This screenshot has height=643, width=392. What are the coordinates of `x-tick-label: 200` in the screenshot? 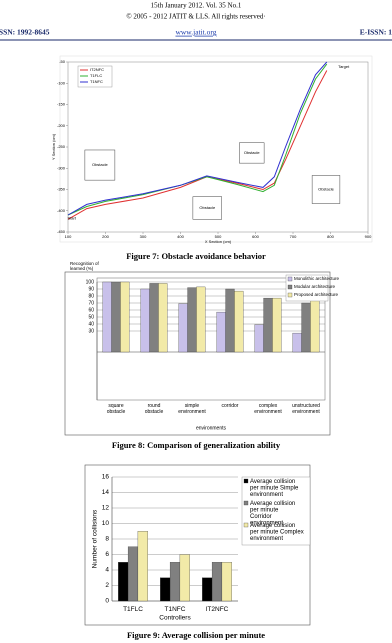 It's located at (105, 236).